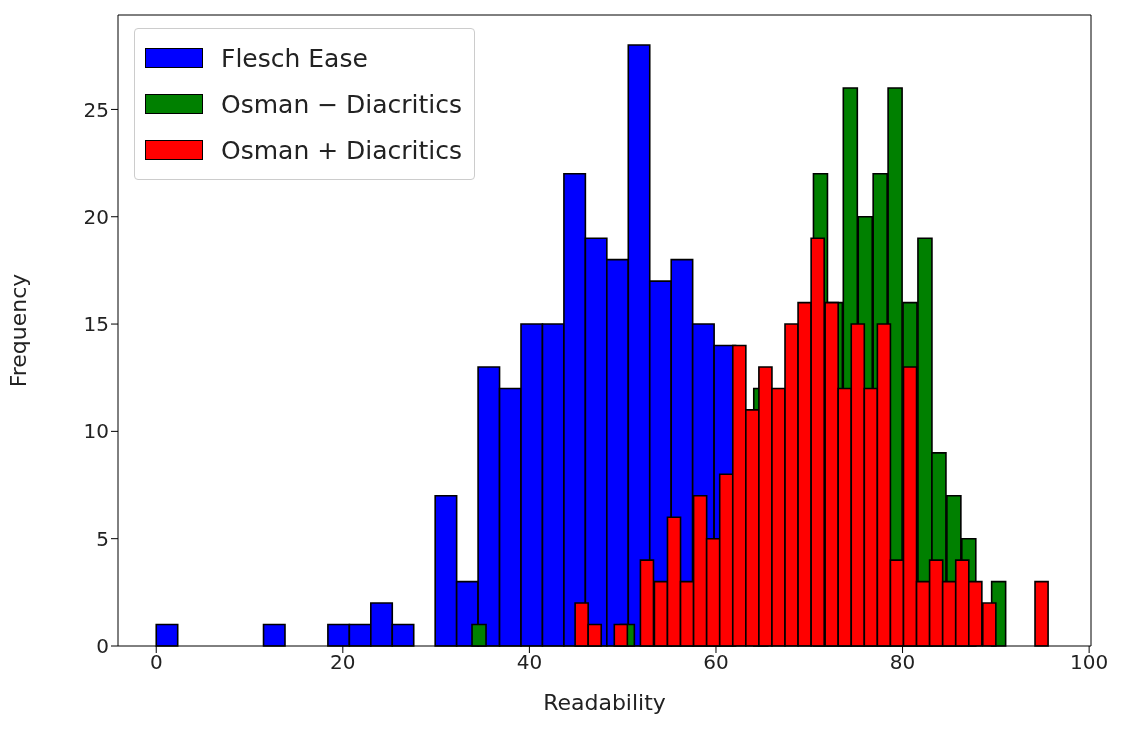  What do you see at coordinates (96, 431) in the screenshot?
I see `y-tick-label: 10` at bounding box center [96, 431].